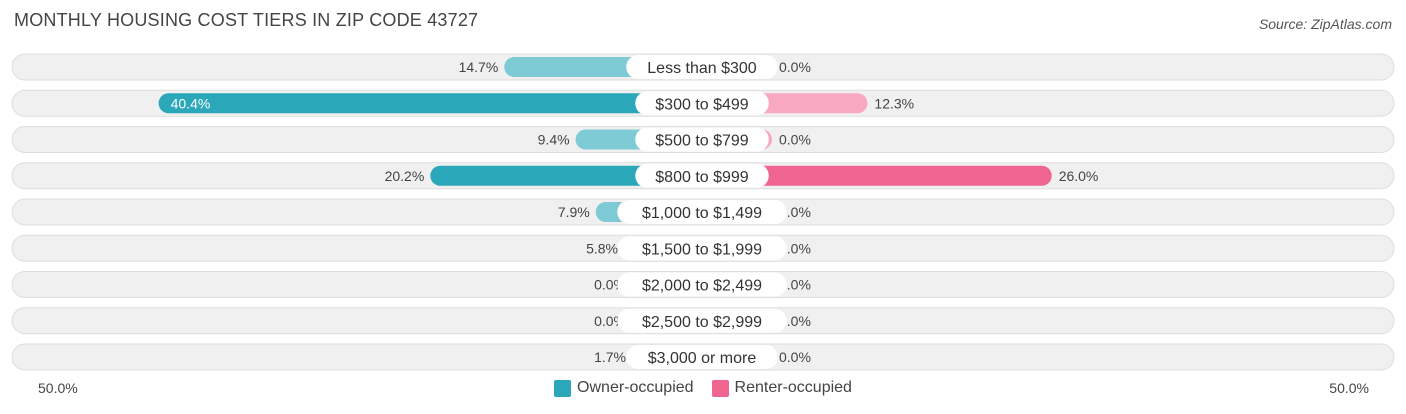  I want to click on source-label: Source: ZipAtlas.com, so click(1325, 24).